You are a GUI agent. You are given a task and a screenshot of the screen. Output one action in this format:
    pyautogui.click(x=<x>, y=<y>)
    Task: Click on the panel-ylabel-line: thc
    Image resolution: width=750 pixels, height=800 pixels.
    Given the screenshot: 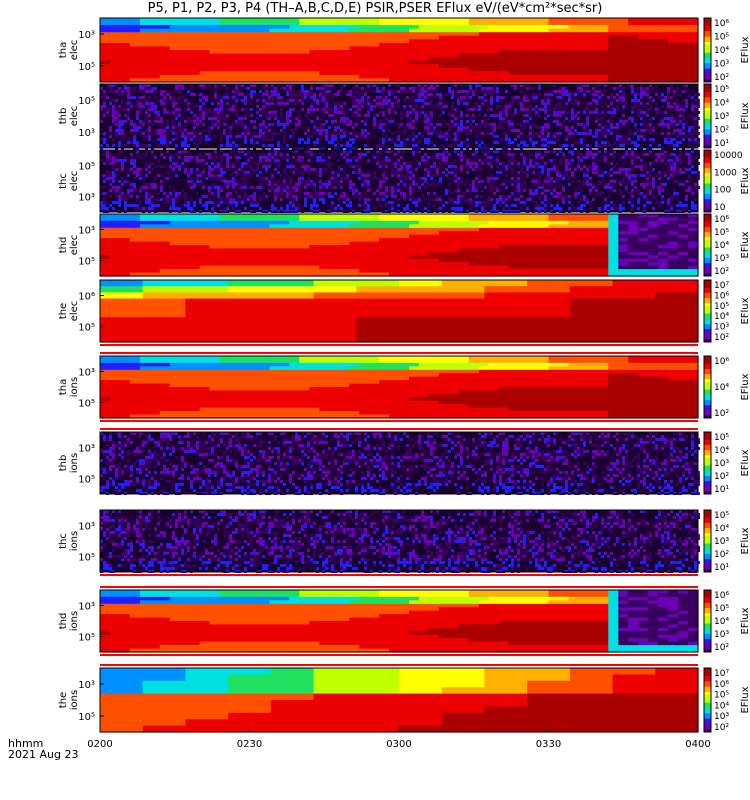 What is the action you would take?
    pyautogui.click(x=63, y=541)
    